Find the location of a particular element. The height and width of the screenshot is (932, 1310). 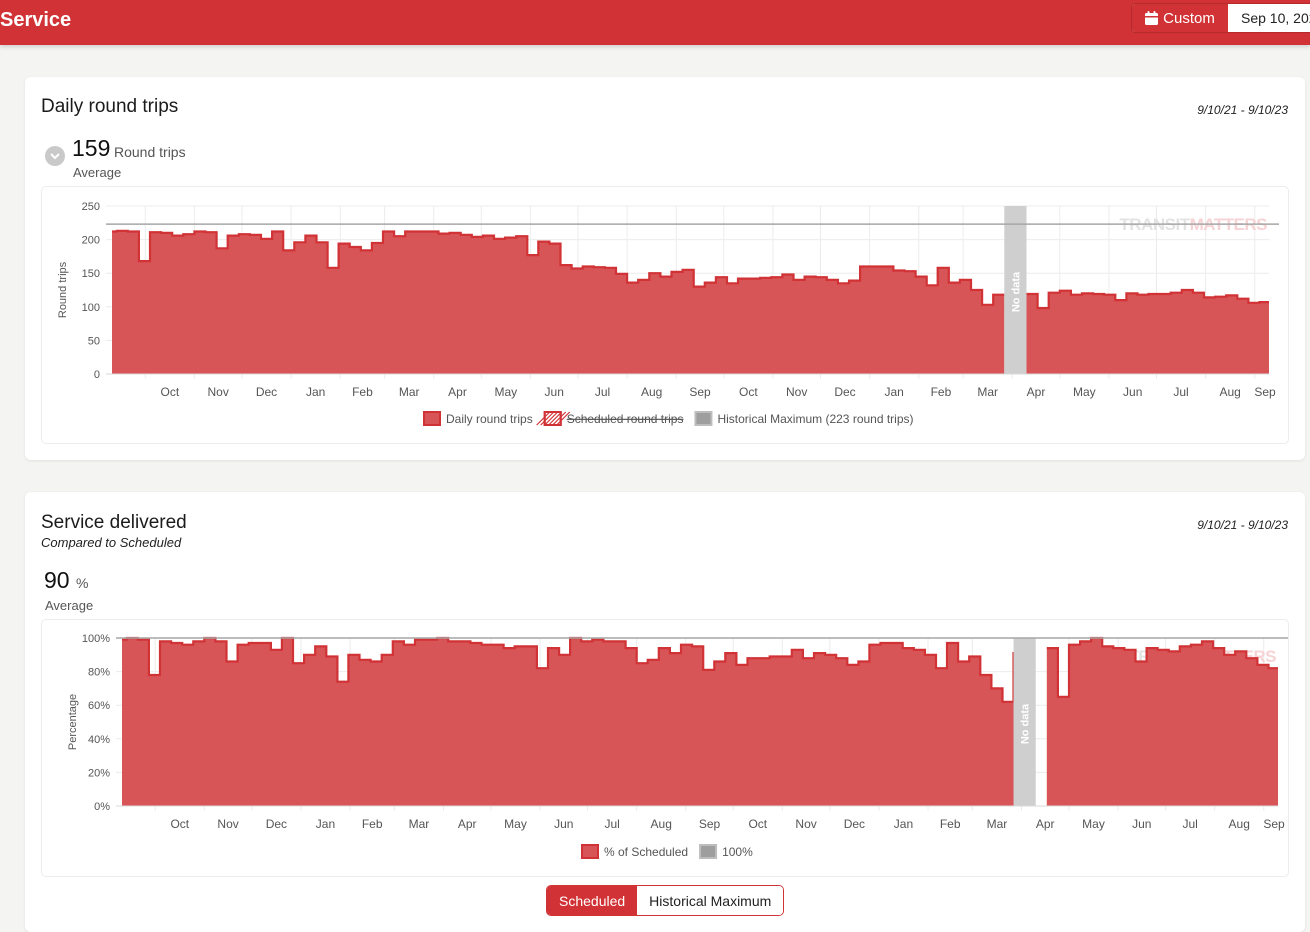

kpi-label: Average is located at coordinates (97, 172).